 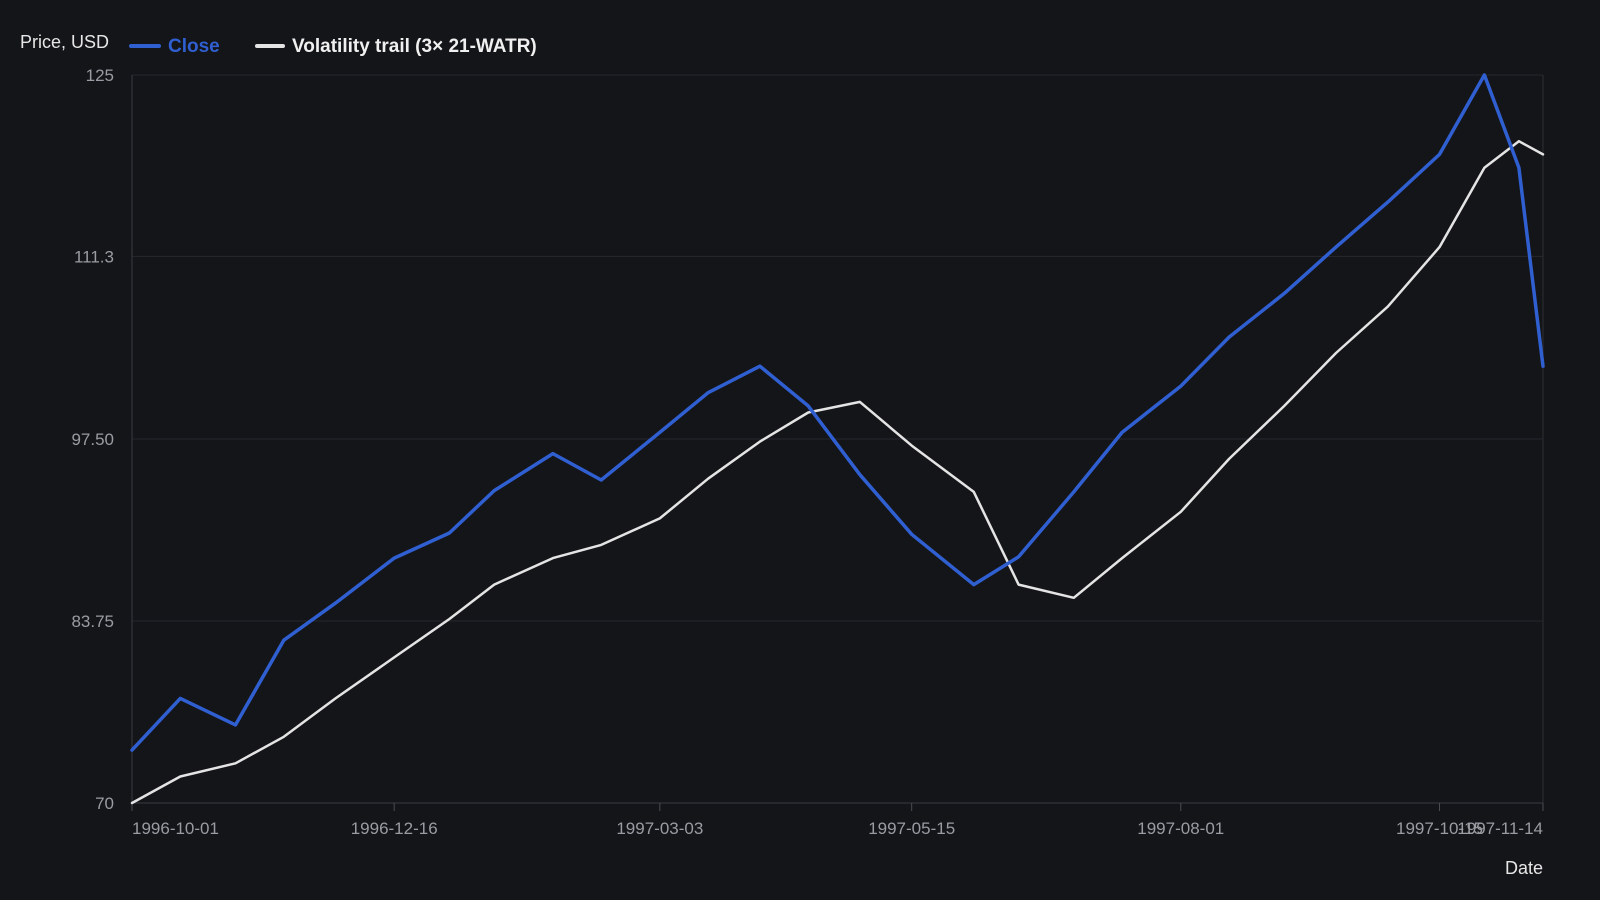 I want to click on x-tick-label: 1996-10-01, so click(x=175, y=828).